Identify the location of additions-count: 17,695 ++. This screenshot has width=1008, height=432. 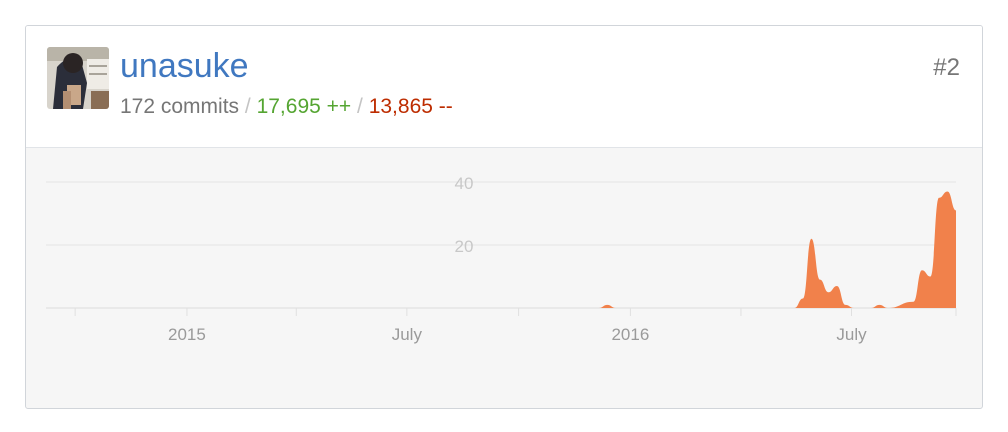
(304, 106).